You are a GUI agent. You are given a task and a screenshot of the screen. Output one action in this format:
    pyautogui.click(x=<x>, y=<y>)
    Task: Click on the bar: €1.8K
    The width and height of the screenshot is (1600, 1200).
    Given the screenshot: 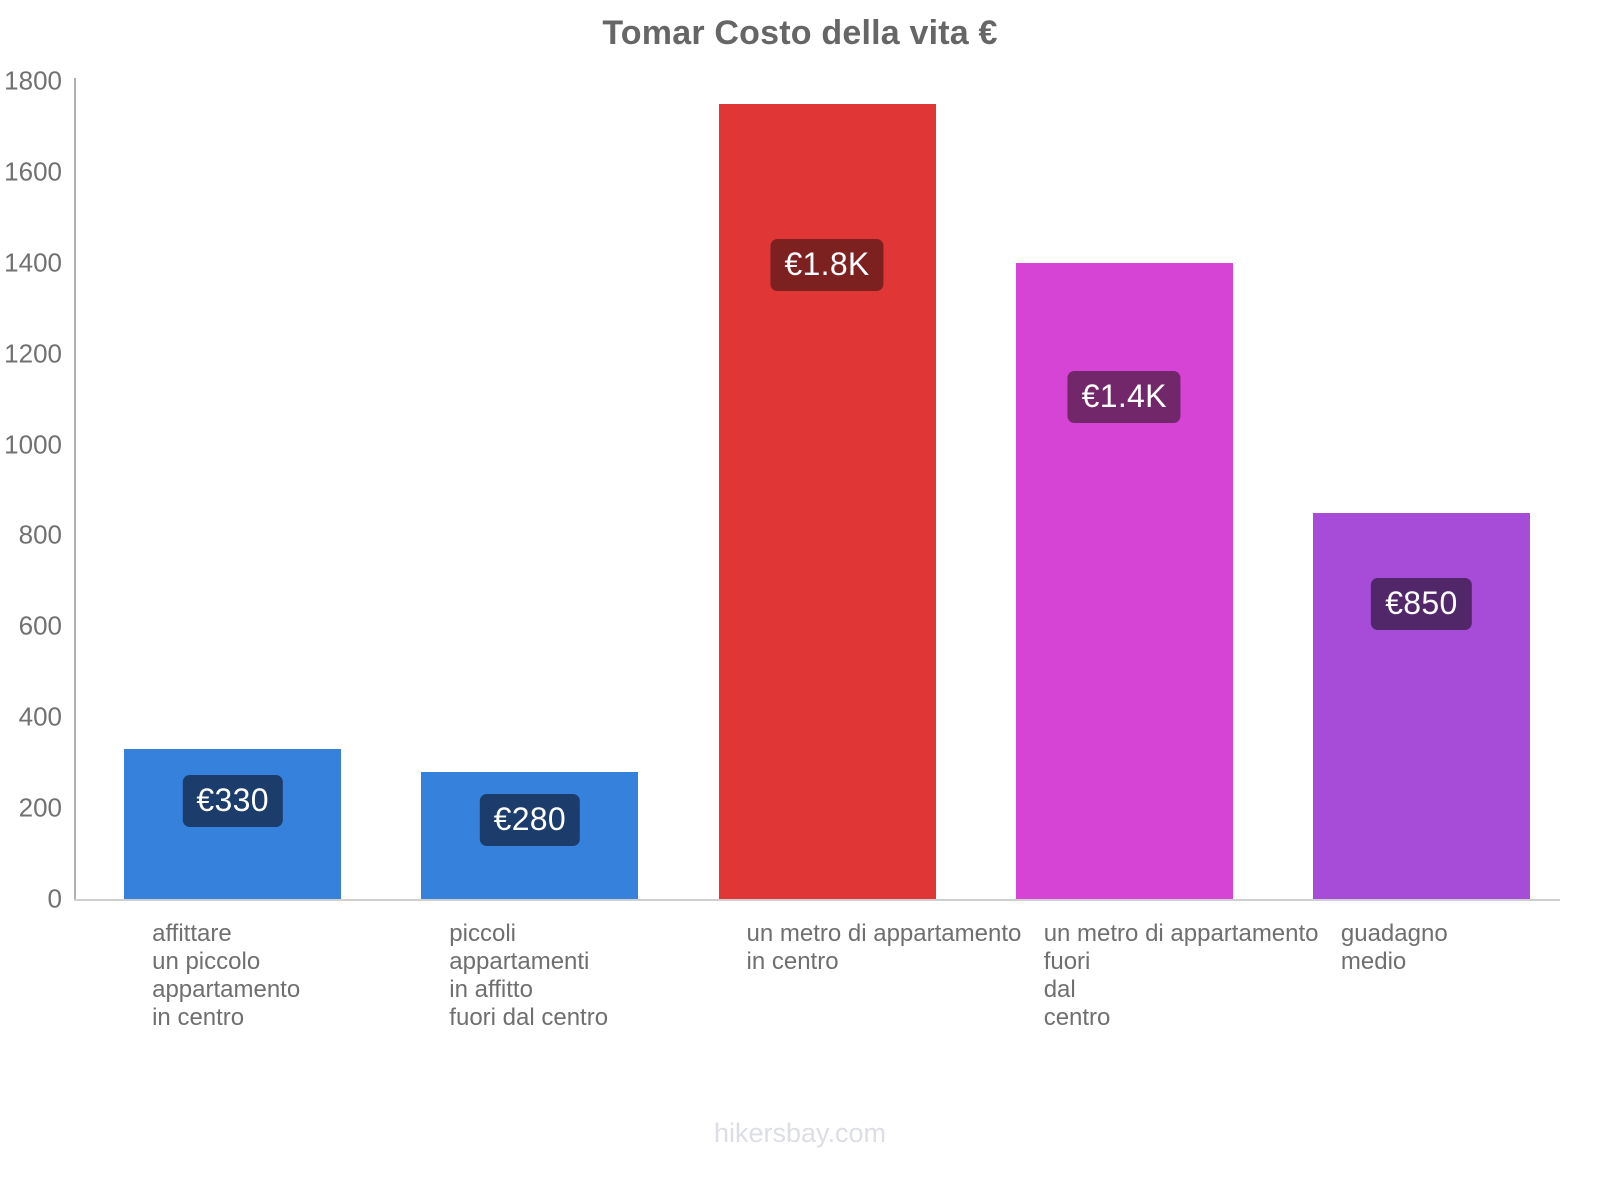 What is the action you would take?
    pyautogui.click(x=827, y=501)
    